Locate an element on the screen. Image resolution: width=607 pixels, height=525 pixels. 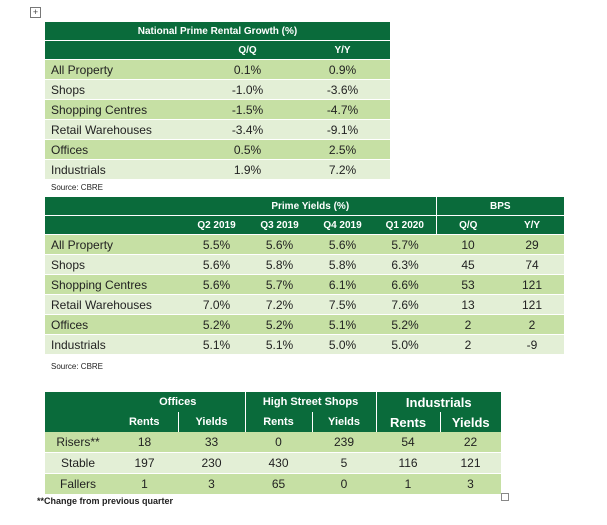
cell-value: 5 is located at coordinates (344, 463).